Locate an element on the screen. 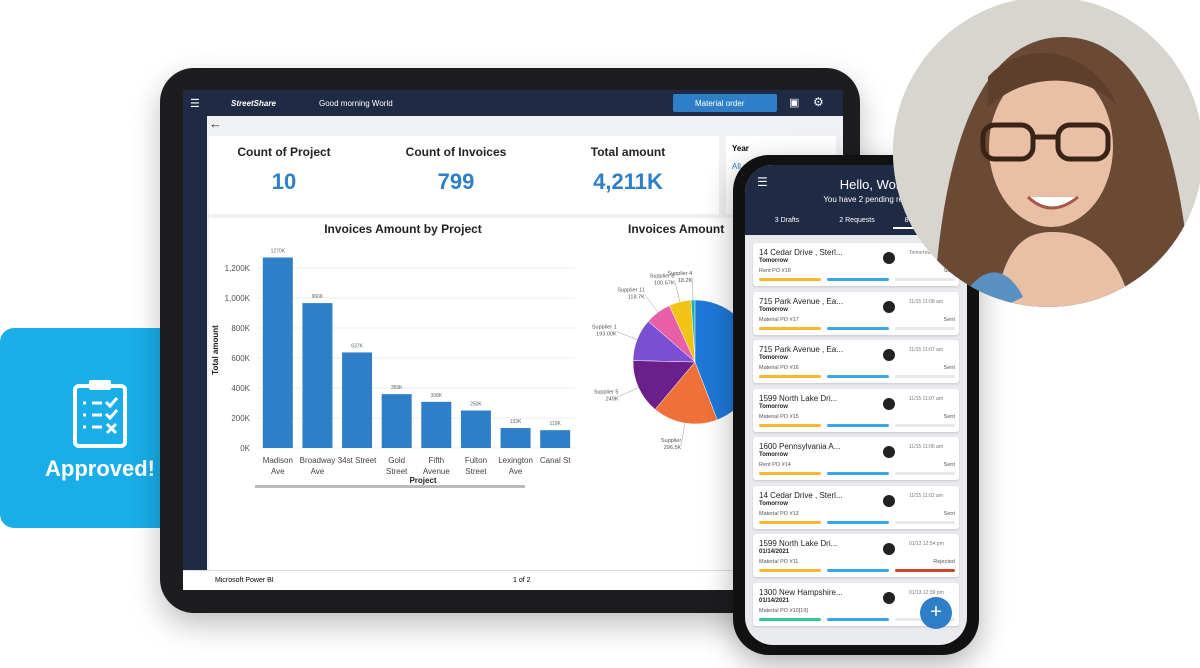 Image resolution: width=1200 pixels, height=668 pixels. back-arrow: ← is located at coordinates (215, 123).